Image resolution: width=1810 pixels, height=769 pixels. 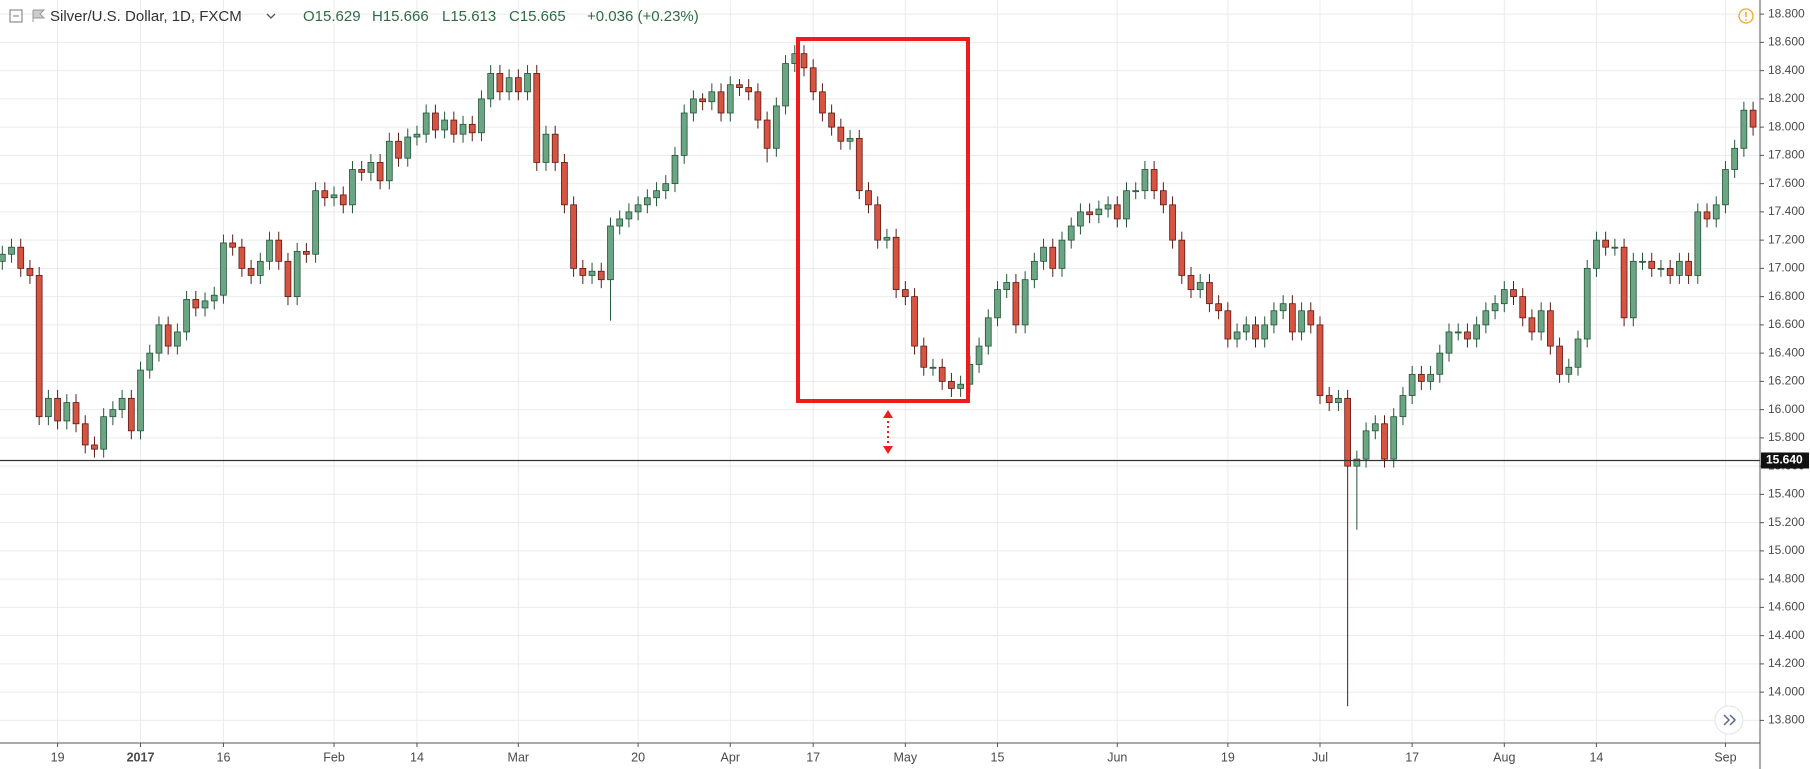 What do you see at coordinates (1596, 757) in the screenshot?
I see `x-tick-label: 14` at bounding box center [1596, 757].